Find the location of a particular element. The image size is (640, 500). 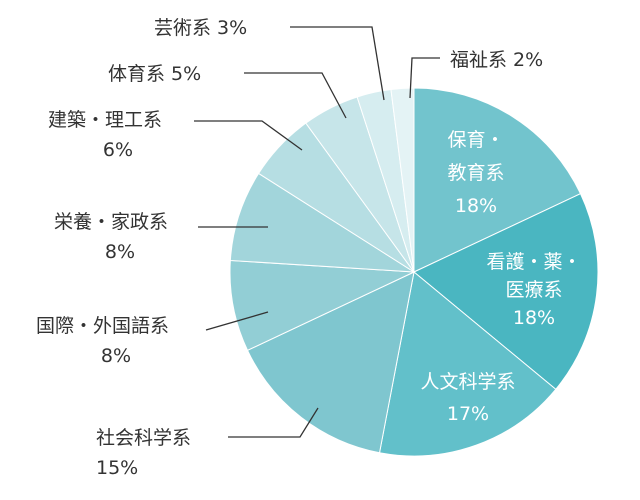

slice-value-label: 17% is located at coordinates (468, 414).